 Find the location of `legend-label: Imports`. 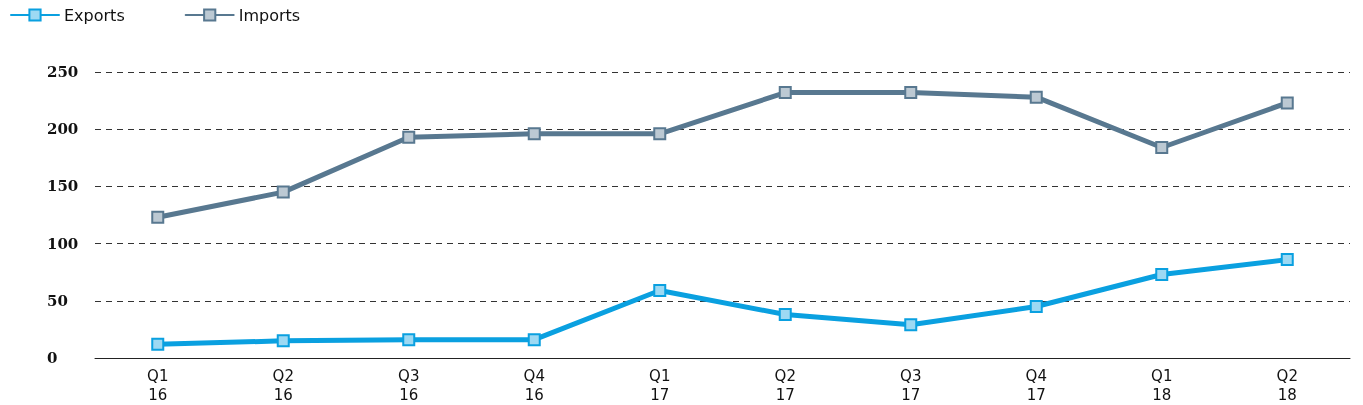

legend-label: Imports is located at coordinates (269, 15).